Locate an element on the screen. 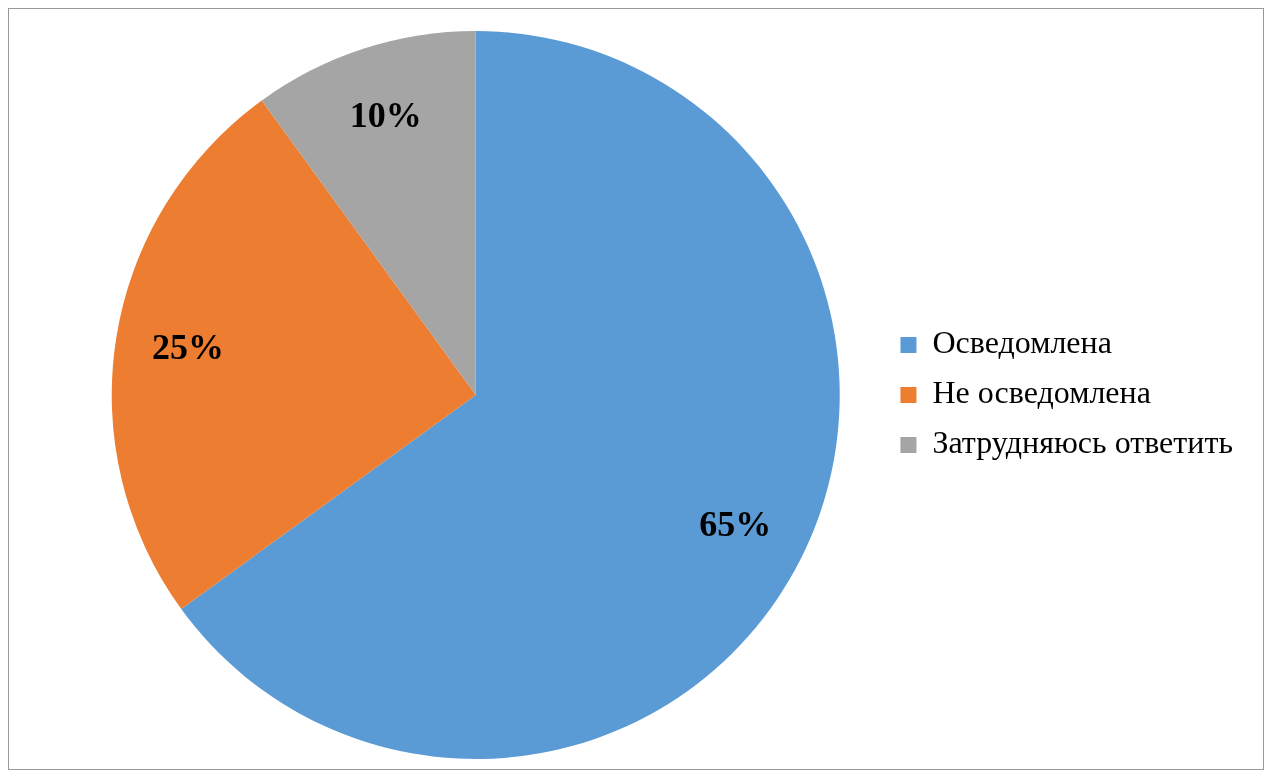 The image size is (1272, 778). legend-label: Не осведомлена is located at coordinates (1041, 392).